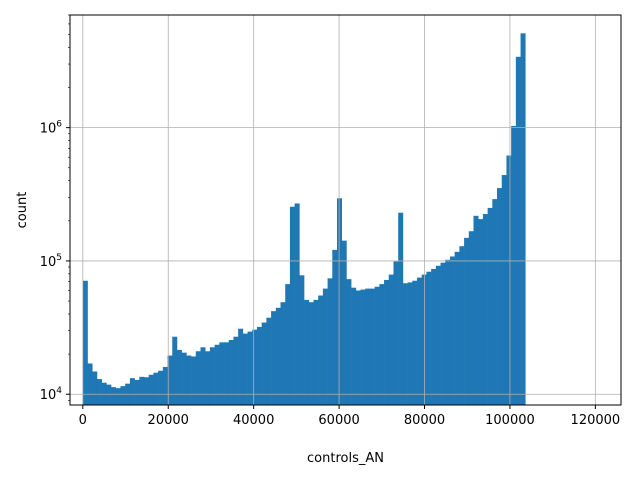  Describe the element at coordinates (345, 458) in the screenshot. I see `x-axis-label: controls_AN` at that location.